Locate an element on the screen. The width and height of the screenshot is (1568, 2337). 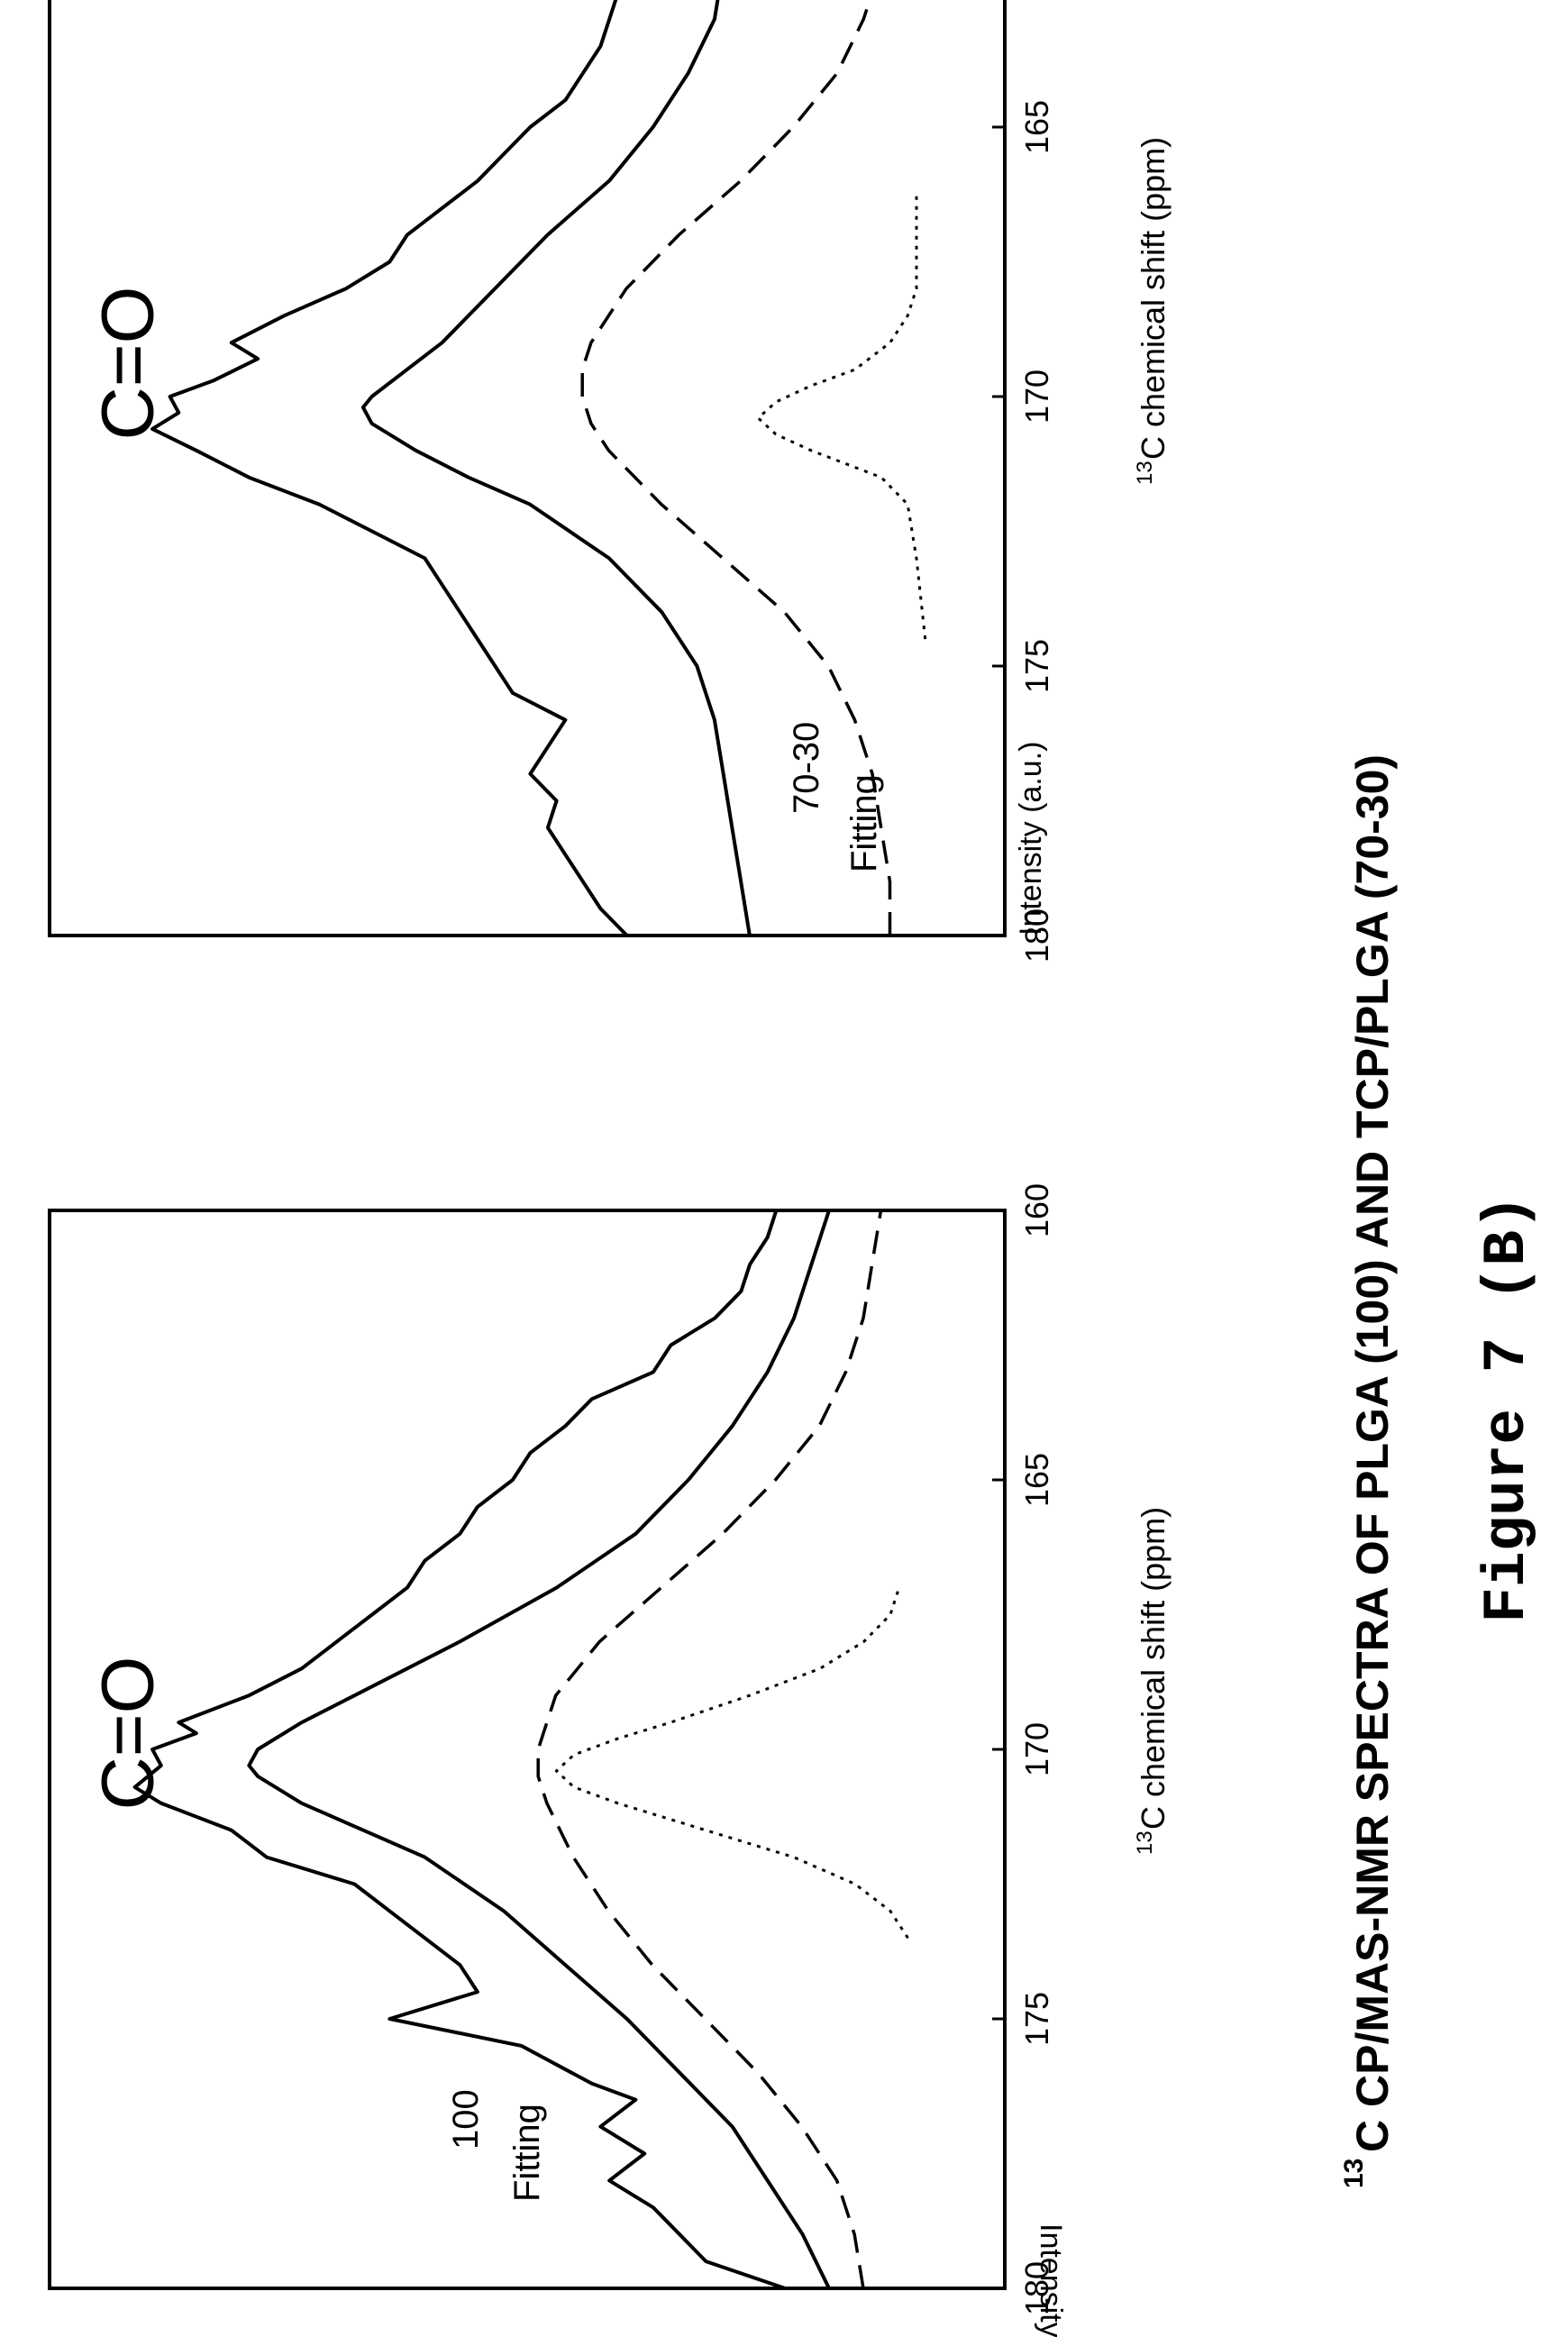
caption-sup: 13 is located at coordinates (1354, 2173).